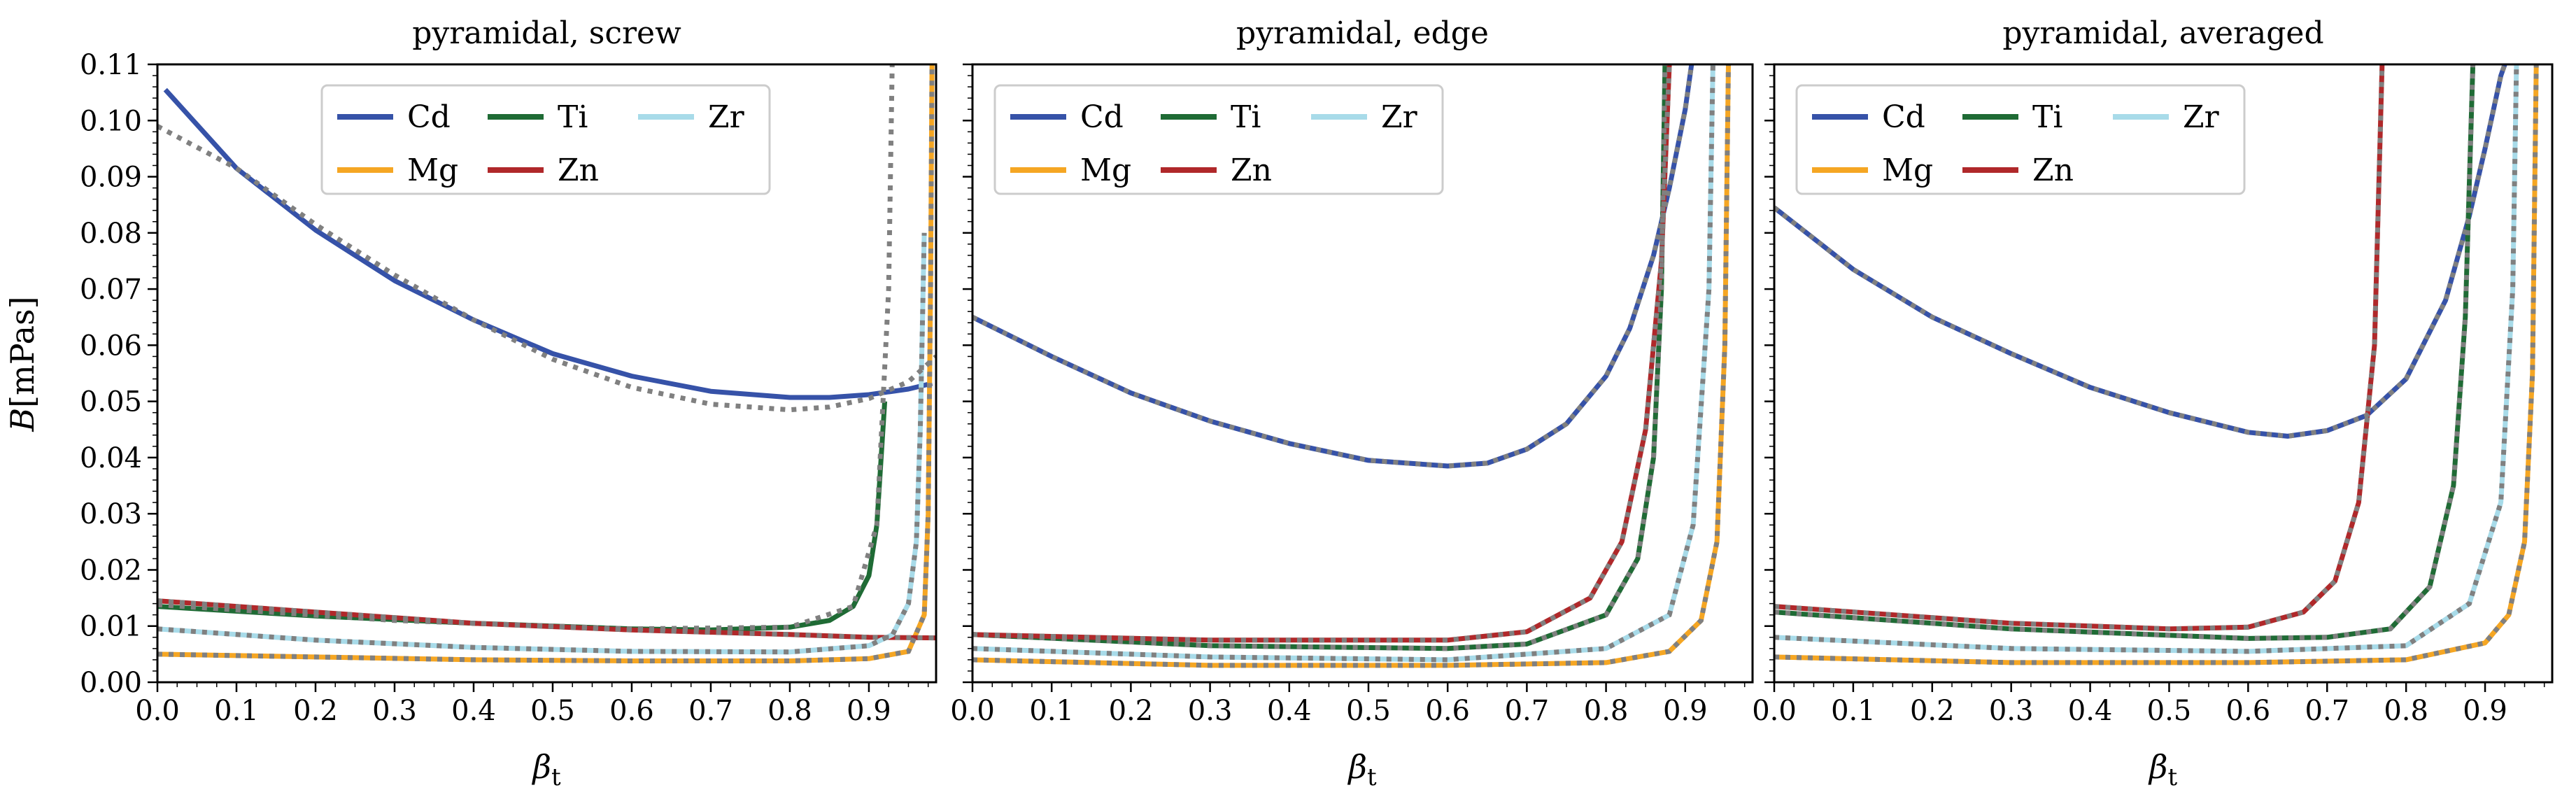 Image resolution: width=2576 pixels, height=804 pixels. I want to click on series-line-cd, so click(548, 244).